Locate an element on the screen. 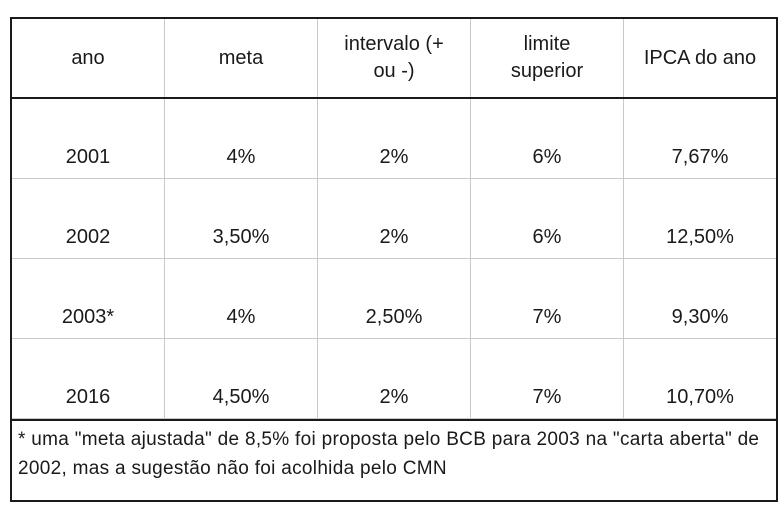 The height and width of the screenshot is (520, 781). cell-ano: 2003* is located at coordinates (88, 298).